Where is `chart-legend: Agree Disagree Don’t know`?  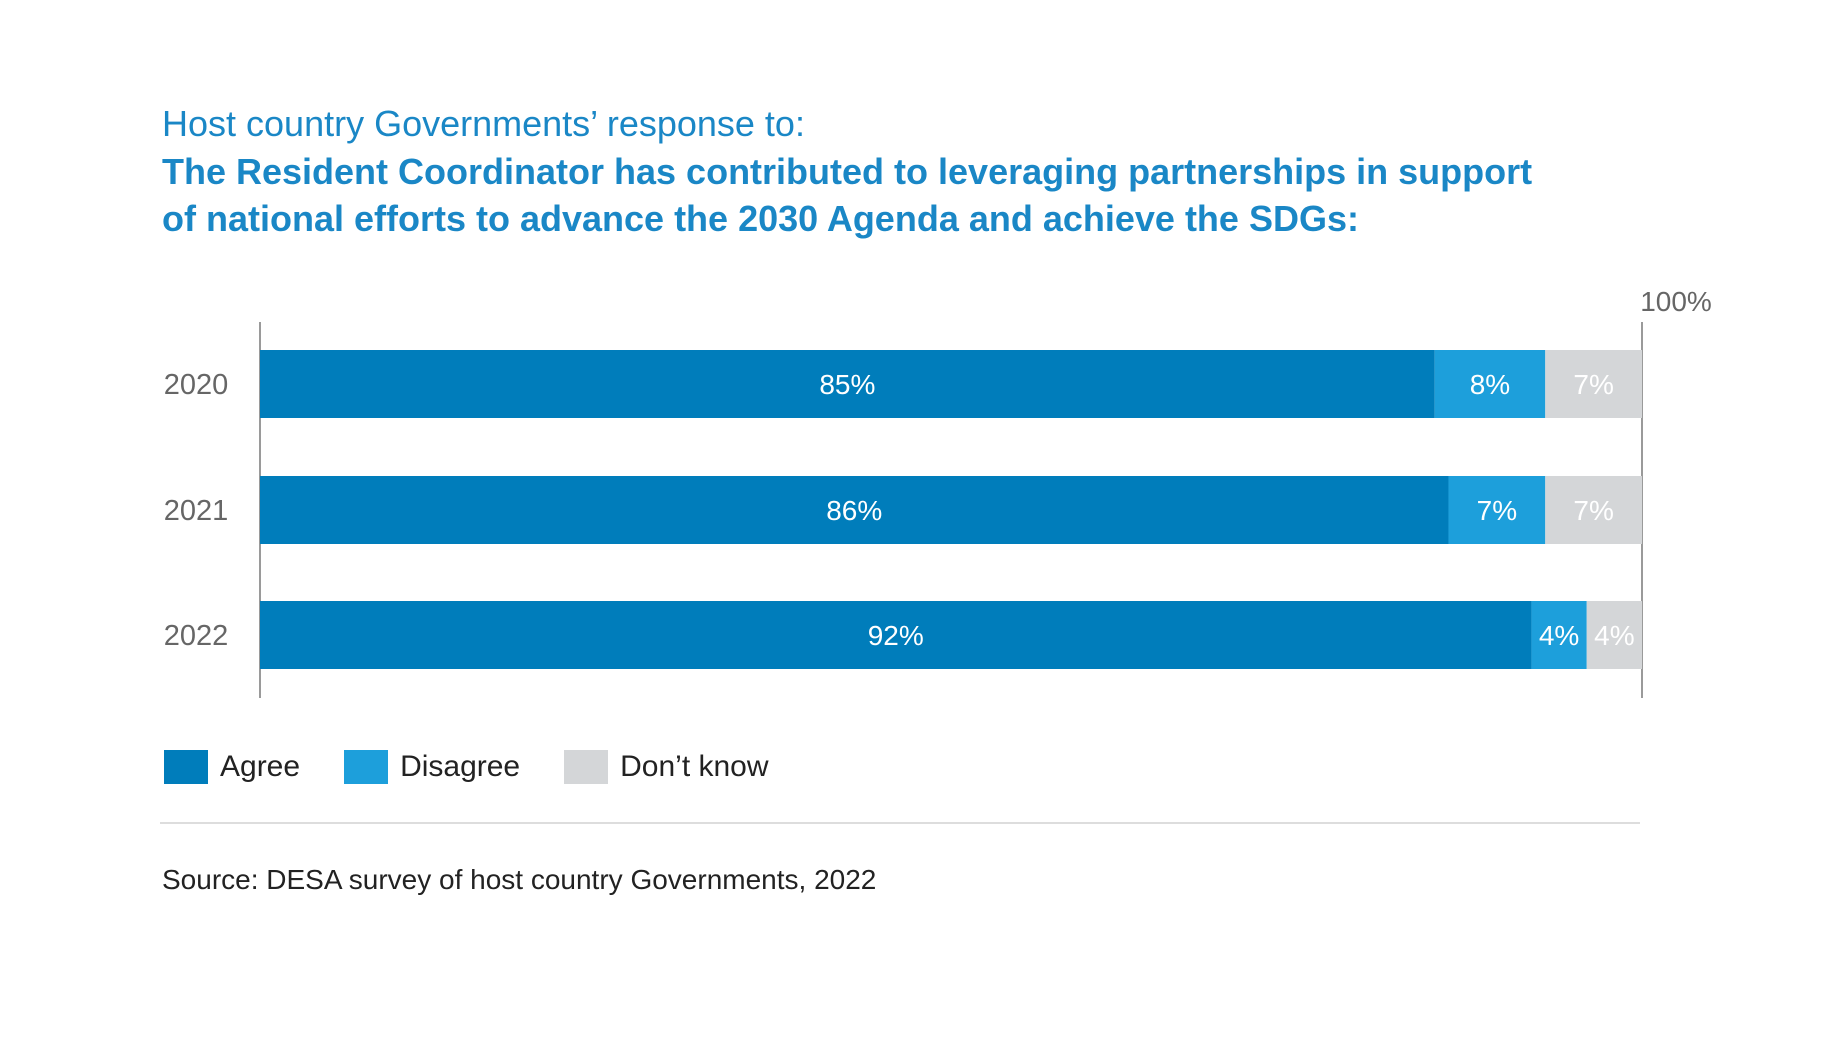
chart-legend: Agree Disagree Don’t know is located at coordinates (488, 767).